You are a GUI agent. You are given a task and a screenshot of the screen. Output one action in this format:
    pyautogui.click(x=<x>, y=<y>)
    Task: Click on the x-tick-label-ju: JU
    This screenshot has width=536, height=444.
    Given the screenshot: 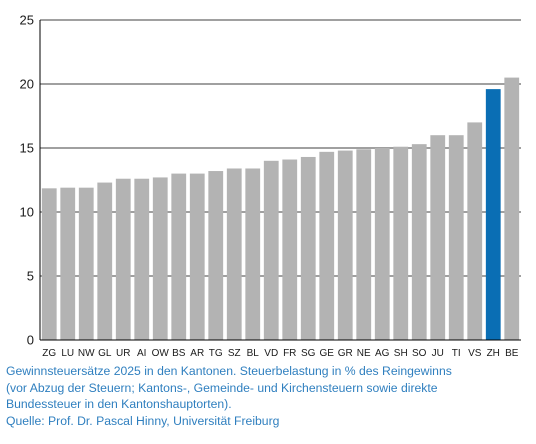 What is the action you would take?
    pyautogui.click(x=438, y=353)
    